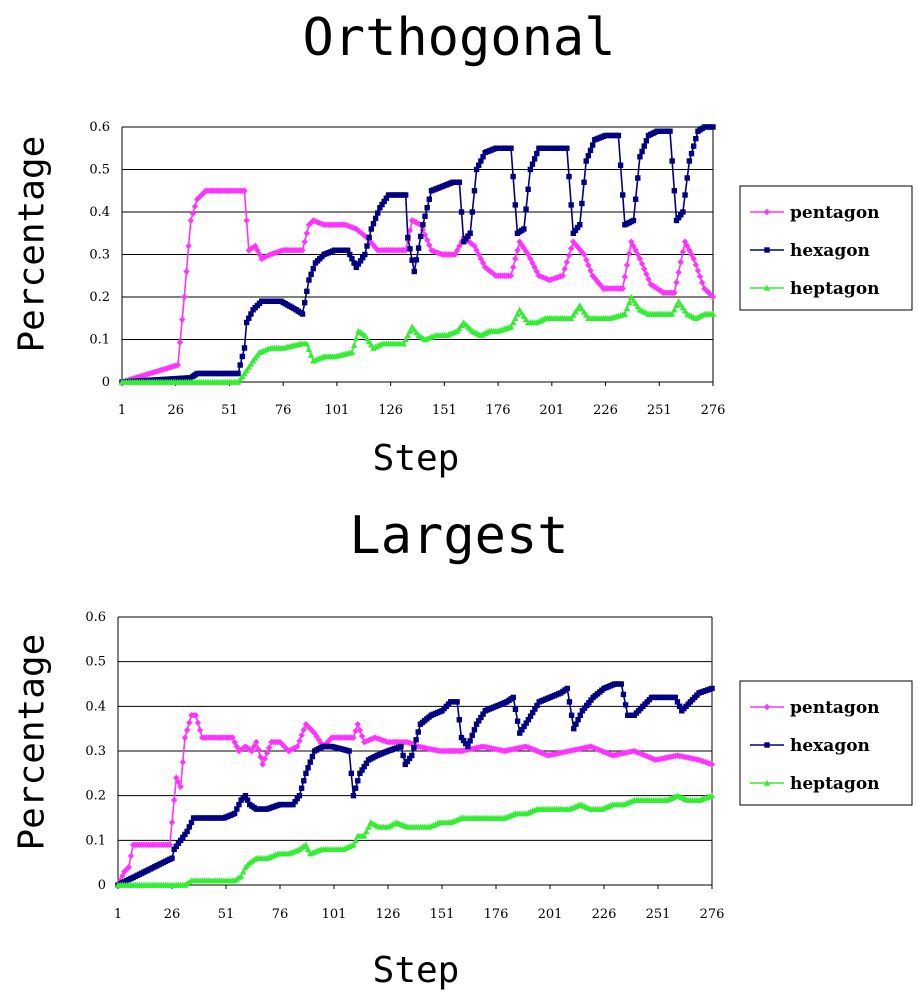 Image resolution: width=918 pixels, height=996 pixels. I want to click on y-tick-label-largest: 0, so click(102, 885).